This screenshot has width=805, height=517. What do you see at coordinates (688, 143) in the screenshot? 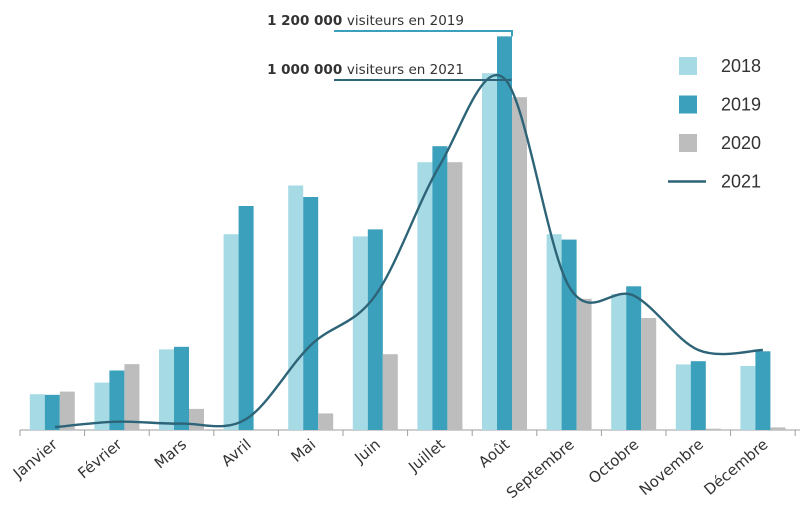
I see `legend-swatch-2020` at bounding box center [688, 143].